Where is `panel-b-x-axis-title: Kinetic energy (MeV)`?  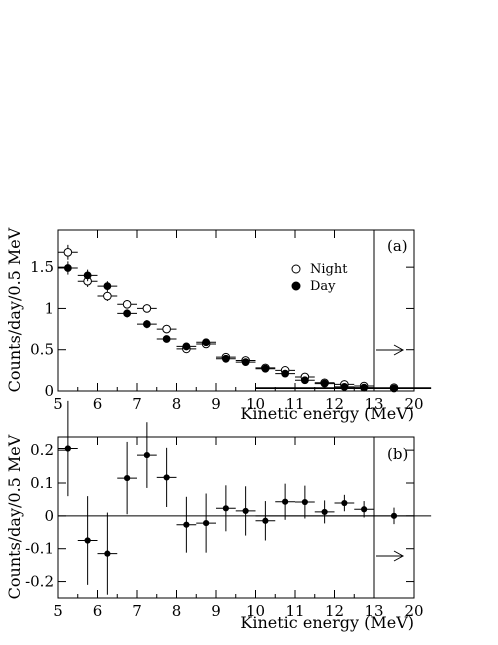 panel-b-x-axis-title: Kinetic energy (MeV) is located at coordinates (327, 622).